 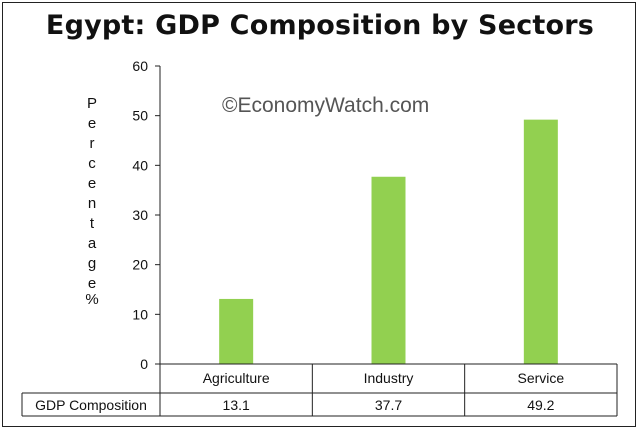 I want to click on y-axis-label-char: g, so click(x=92, y=263).